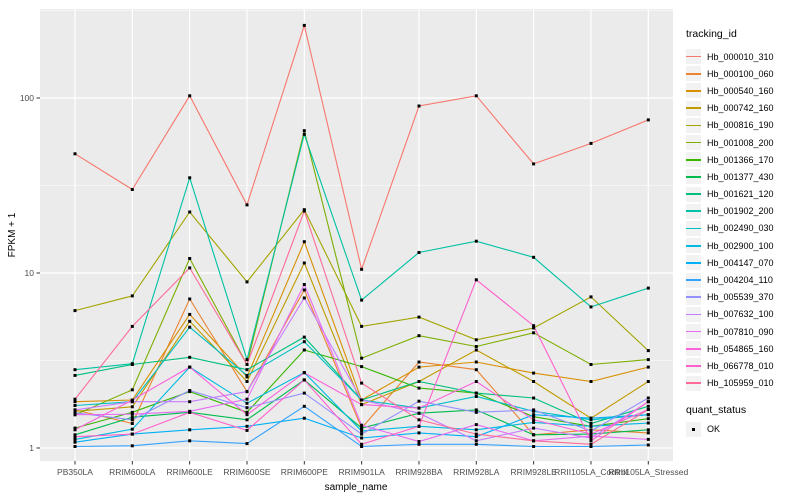 This screenshot has height=500, width=800. What do you see at coordinates (740, 176) in the screenshot?
I see `legend-item-label: Hb_001377_430` at bounding box center [740, 176].